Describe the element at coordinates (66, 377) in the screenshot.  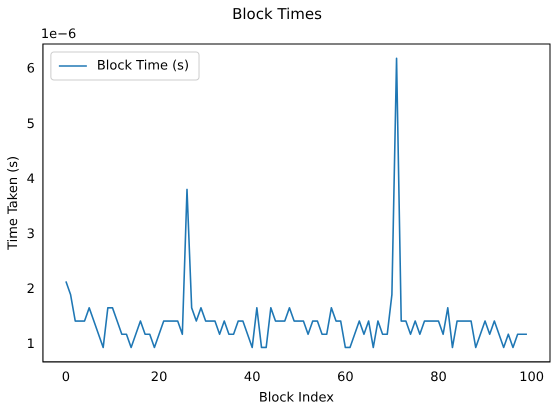
I see `x-tick-label: 0` at that location.